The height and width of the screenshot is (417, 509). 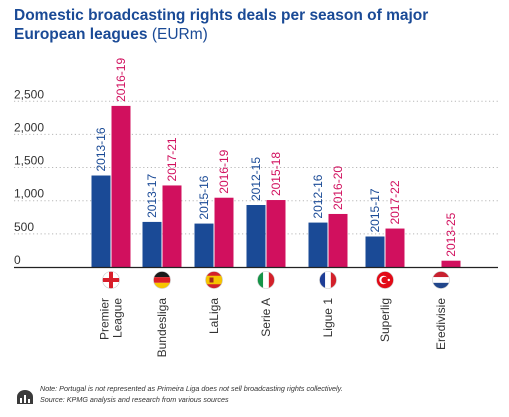 I want to click on bar-label: 2013-17, so click(x=152, y=196).